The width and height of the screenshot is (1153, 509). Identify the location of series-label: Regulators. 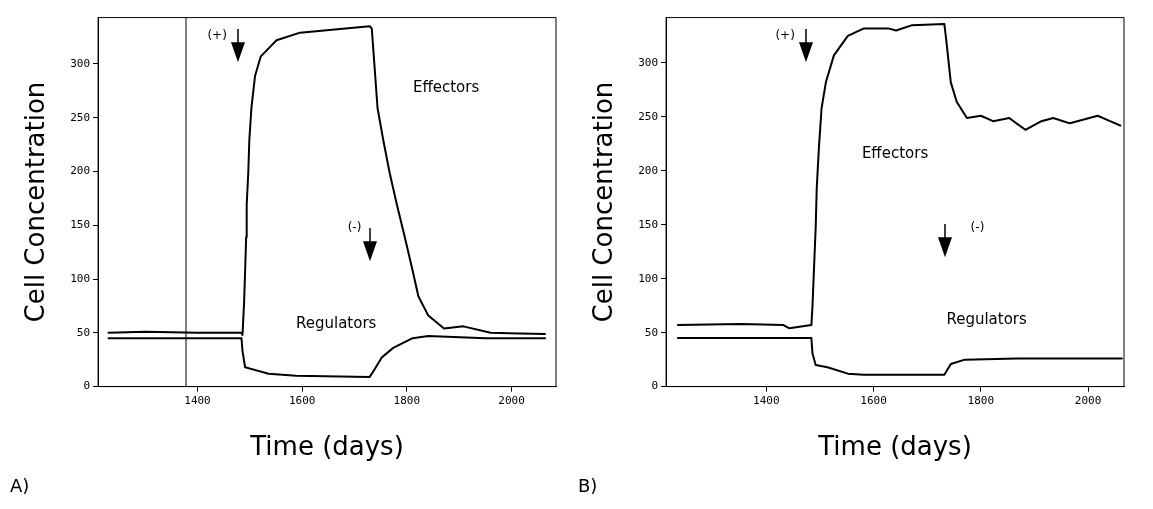
(336, 322).